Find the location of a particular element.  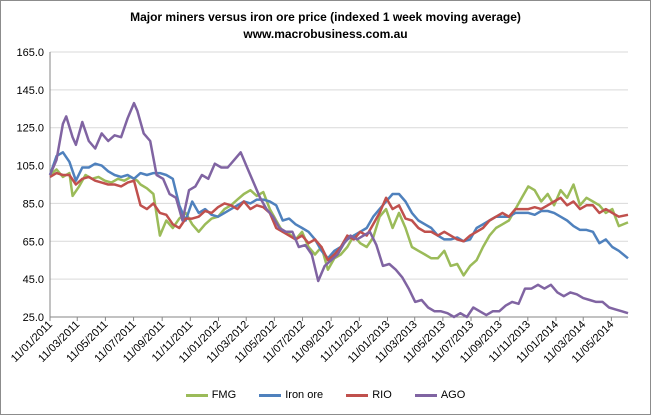

legend-label-rio: RIO is located at coordinates (382, 395).